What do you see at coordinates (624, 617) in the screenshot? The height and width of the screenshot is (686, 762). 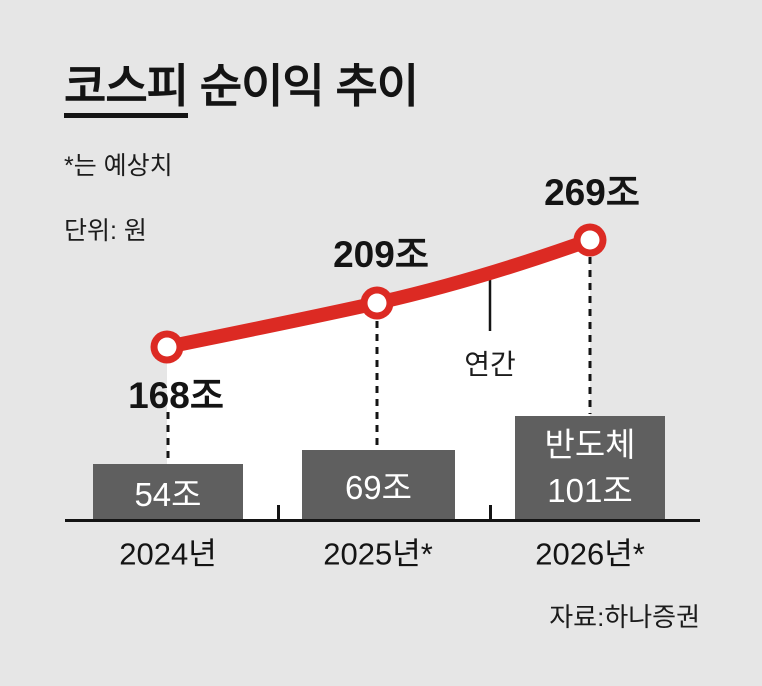 I see `source-credit: 자료:하나증권` at bounding box center [624, 617].